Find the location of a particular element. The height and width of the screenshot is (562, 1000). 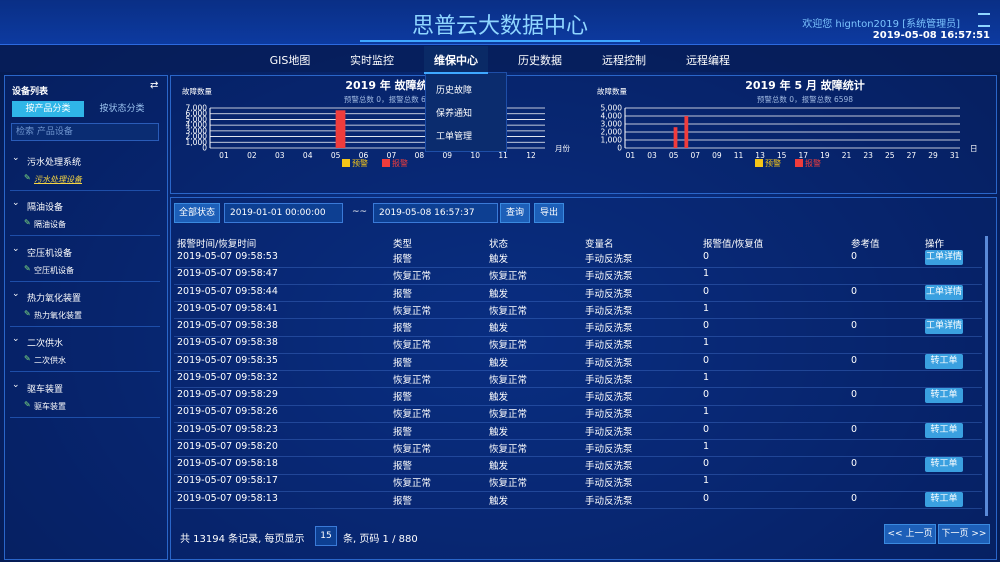

device-item: 热力氧化装置 is located at coordinates (58, 315).